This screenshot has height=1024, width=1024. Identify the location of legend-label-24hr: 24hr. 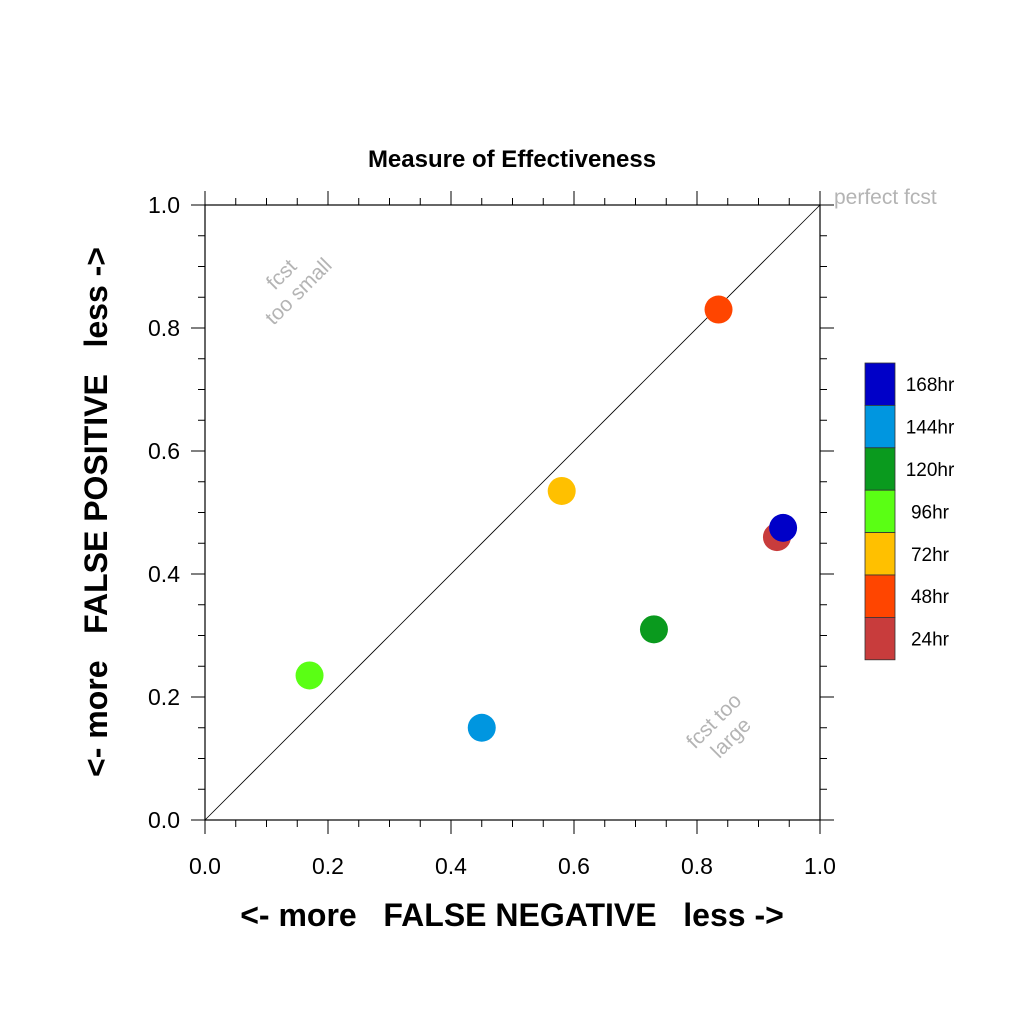
(930, 640).